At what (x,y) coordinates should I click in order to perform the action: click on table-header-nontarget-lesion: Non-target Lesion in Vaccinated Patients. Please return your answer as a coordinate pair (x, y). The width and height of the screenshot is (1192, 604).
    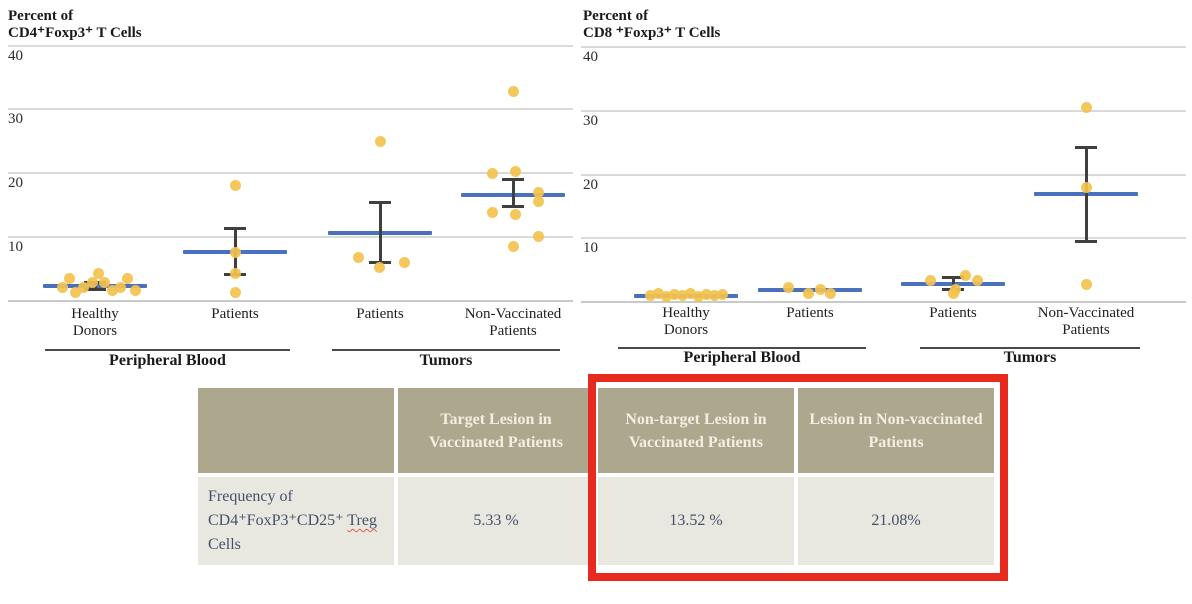
    Looking at the image, I should click on (696, 430).